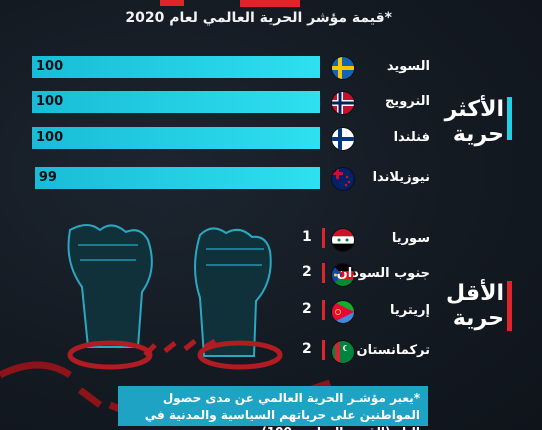 The height and width of the screenshot is (430, 542). I want to click on group-label-least-free: الأقل حرية, so click(474, 306).